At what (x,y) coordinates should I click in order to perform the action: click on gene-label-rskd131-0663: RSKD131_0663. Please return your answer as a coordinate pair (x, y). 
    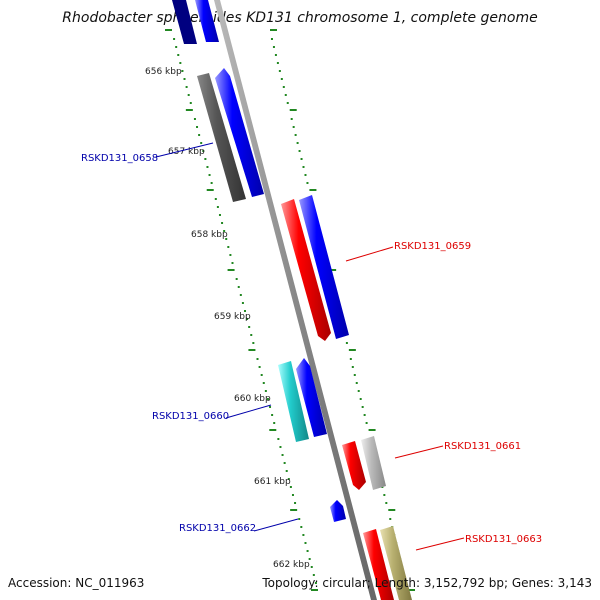
    Looking at the image, I should click on (503, 539).